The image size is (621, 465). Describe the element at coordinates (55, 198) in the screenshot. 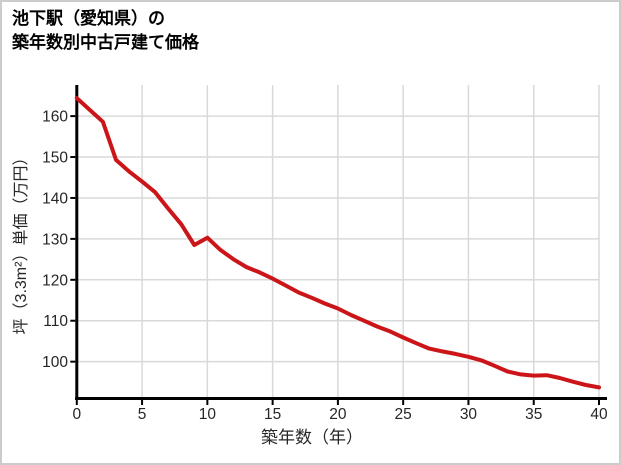

I see `y-tick-label: 140` at that location.